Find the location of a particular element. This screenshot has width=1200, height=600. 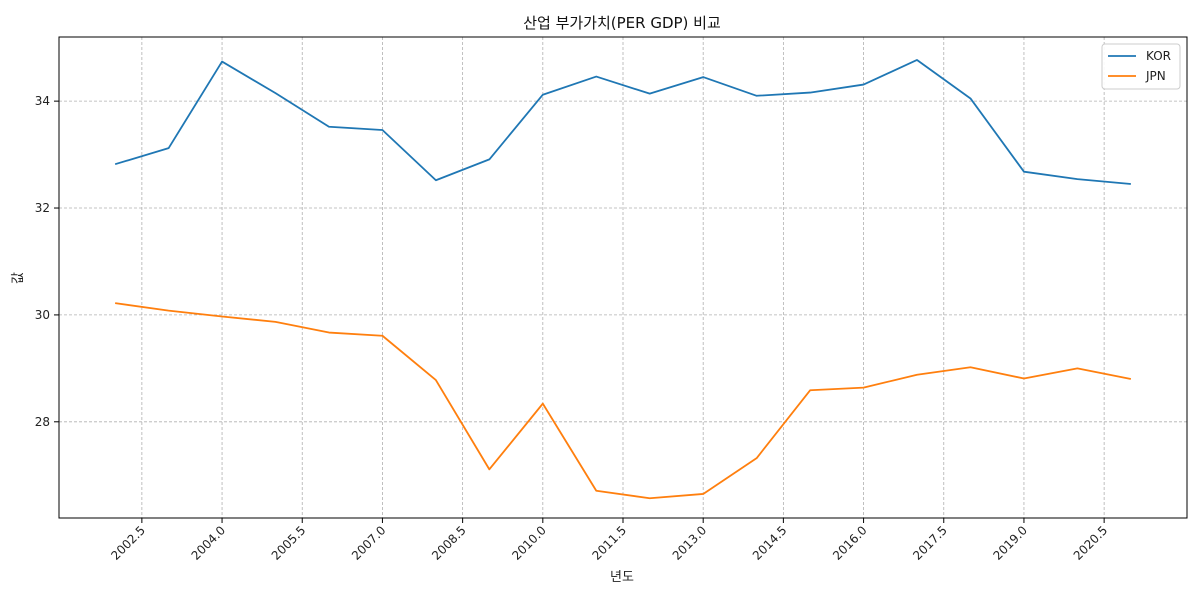

y-tick-label: 32 is located at coordinates (42, 208).